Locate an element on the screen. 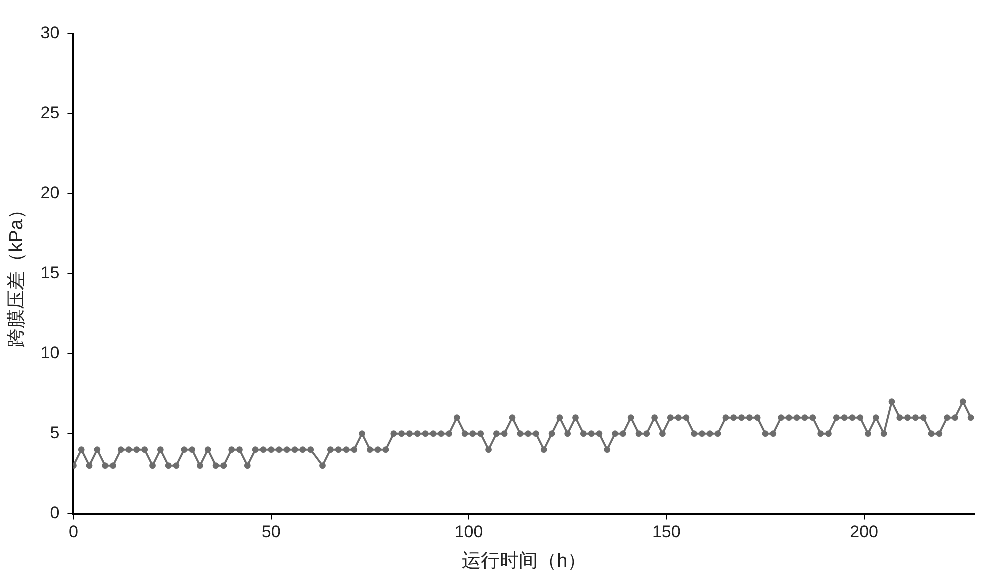  y-axis-title: 跨膜压差（kPa） is located at coordinates (17, 274).